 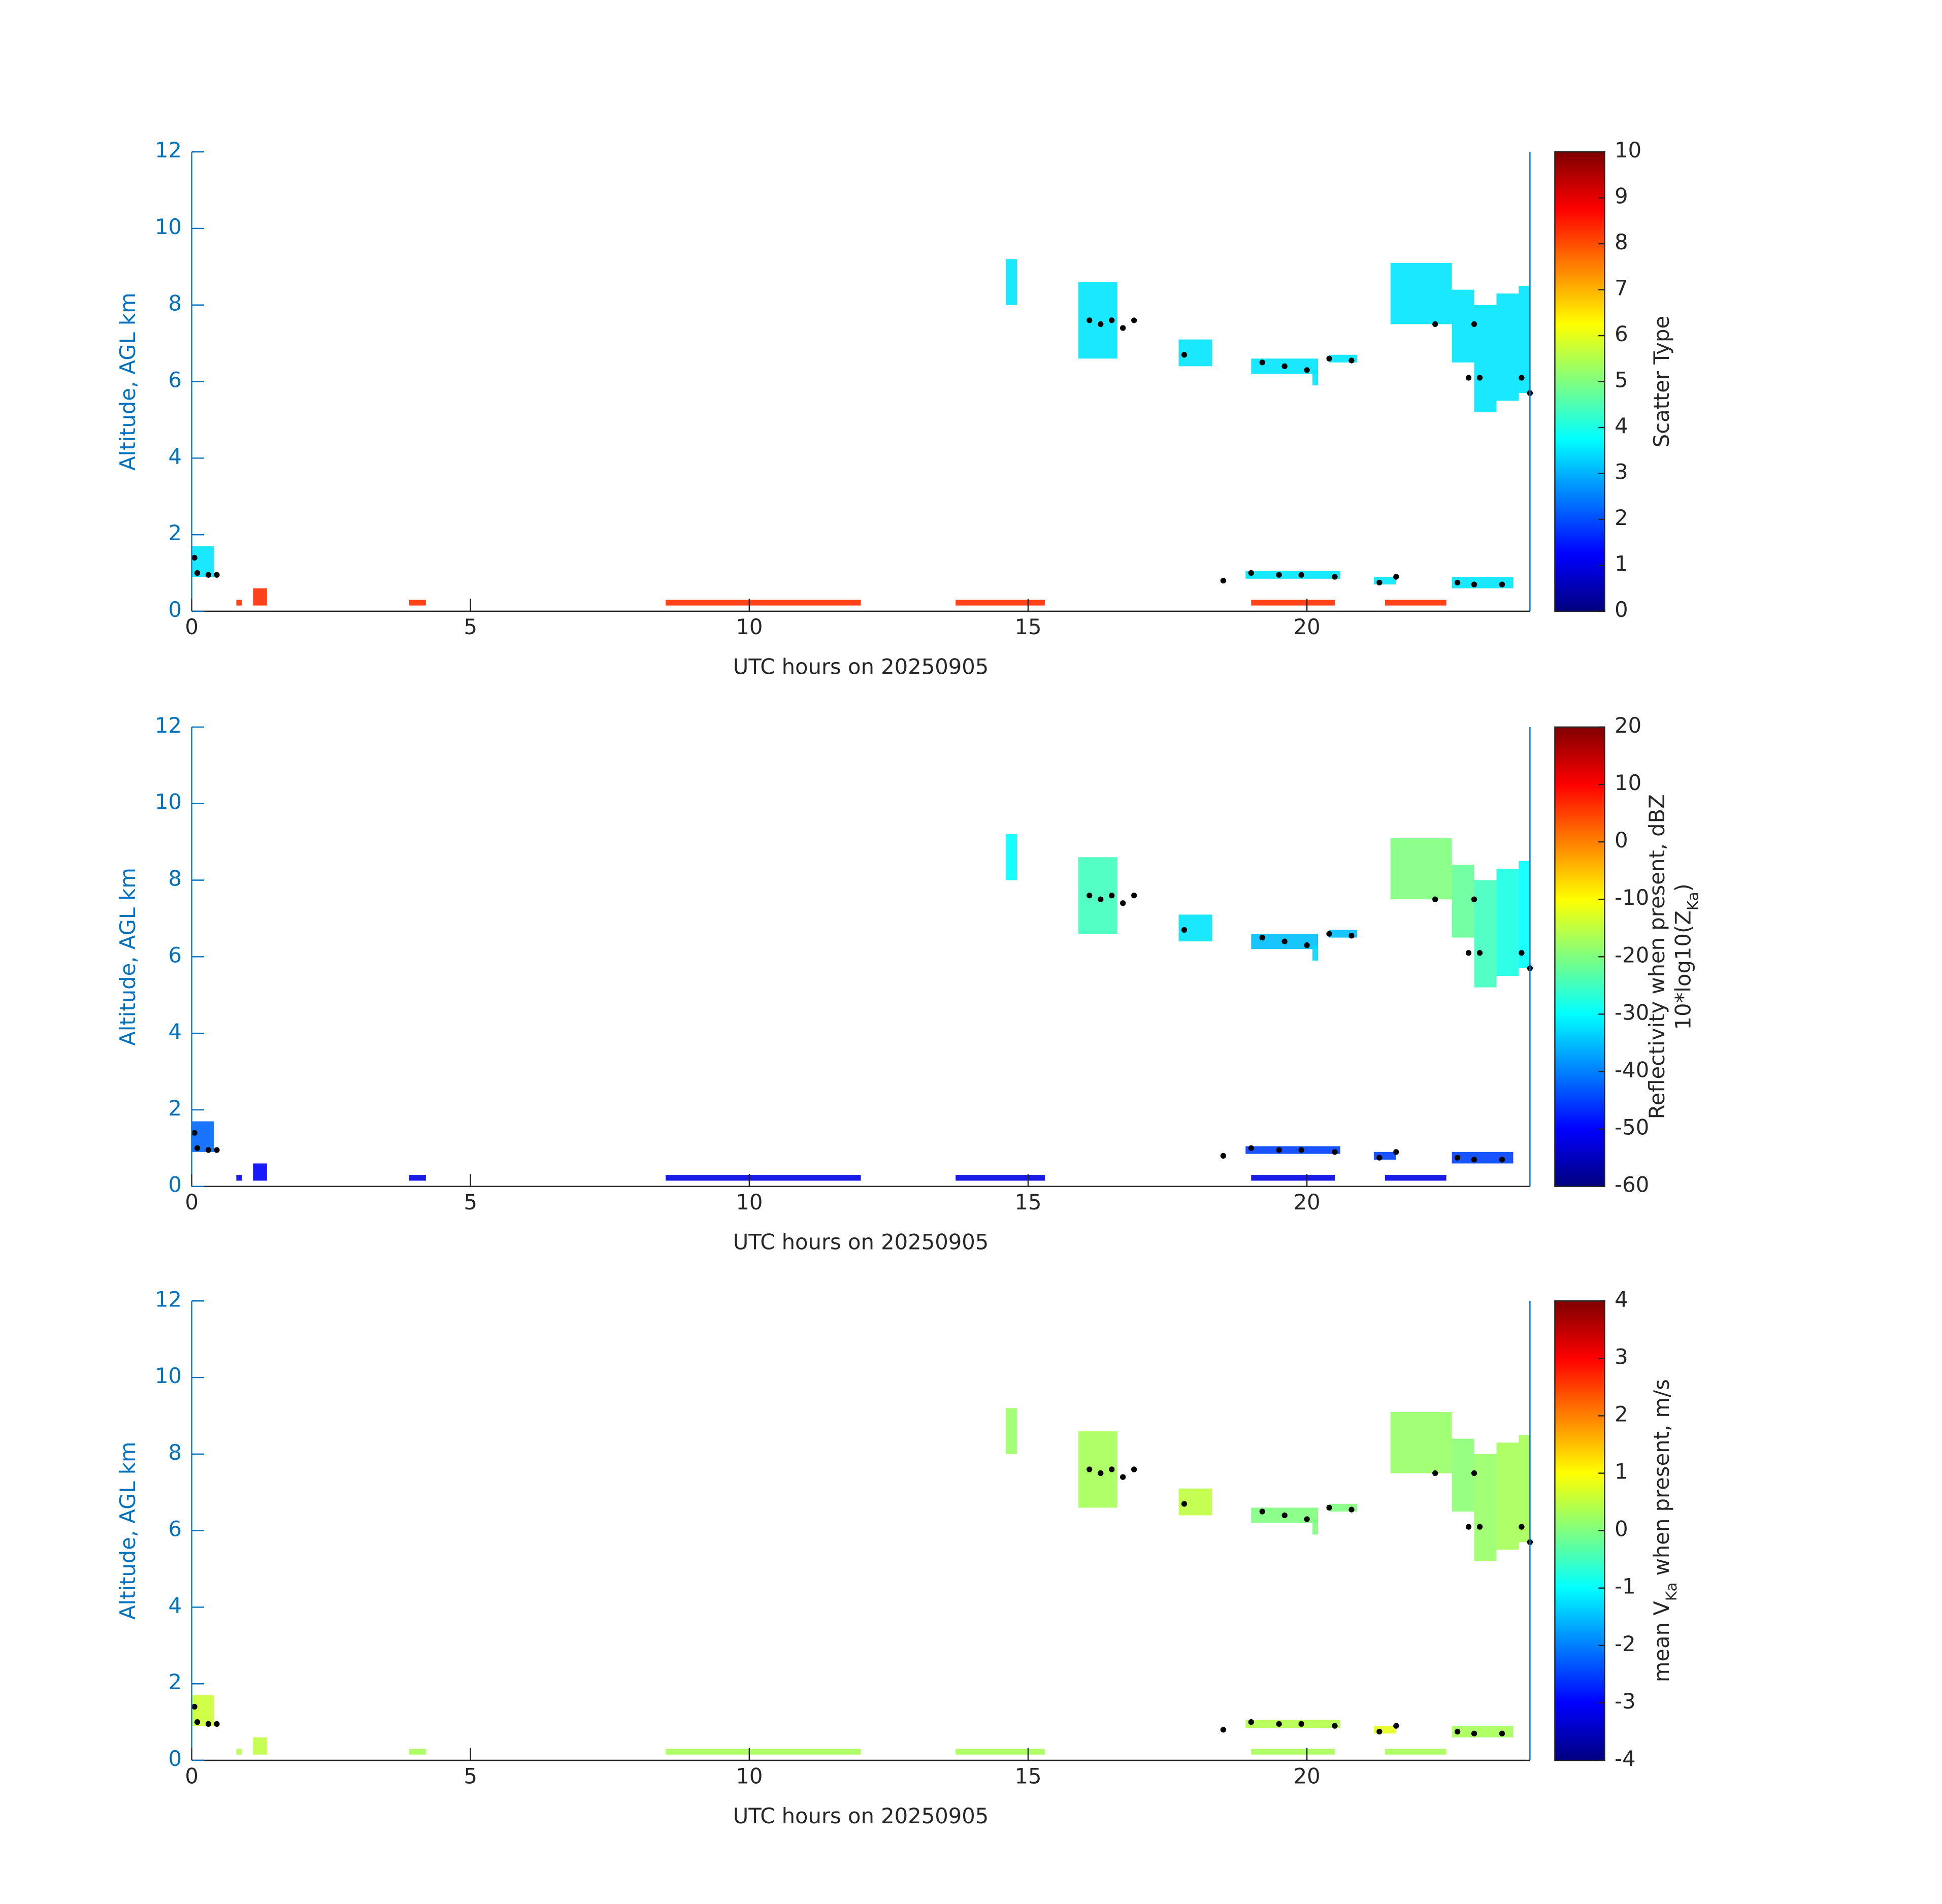 I want to click on colorbar-tick-label: 7, so click(x=1621, y=289).